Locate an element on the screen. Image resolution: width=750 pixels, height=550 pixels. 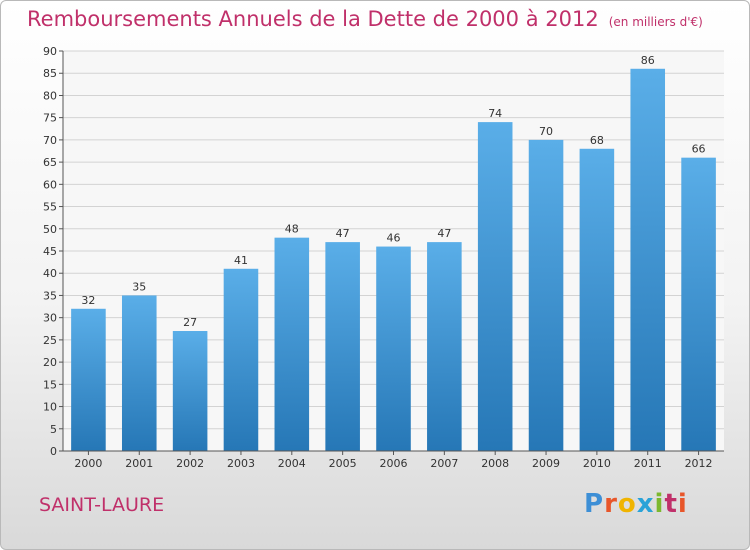
bar-2011 is located at coordinates (648, 260).